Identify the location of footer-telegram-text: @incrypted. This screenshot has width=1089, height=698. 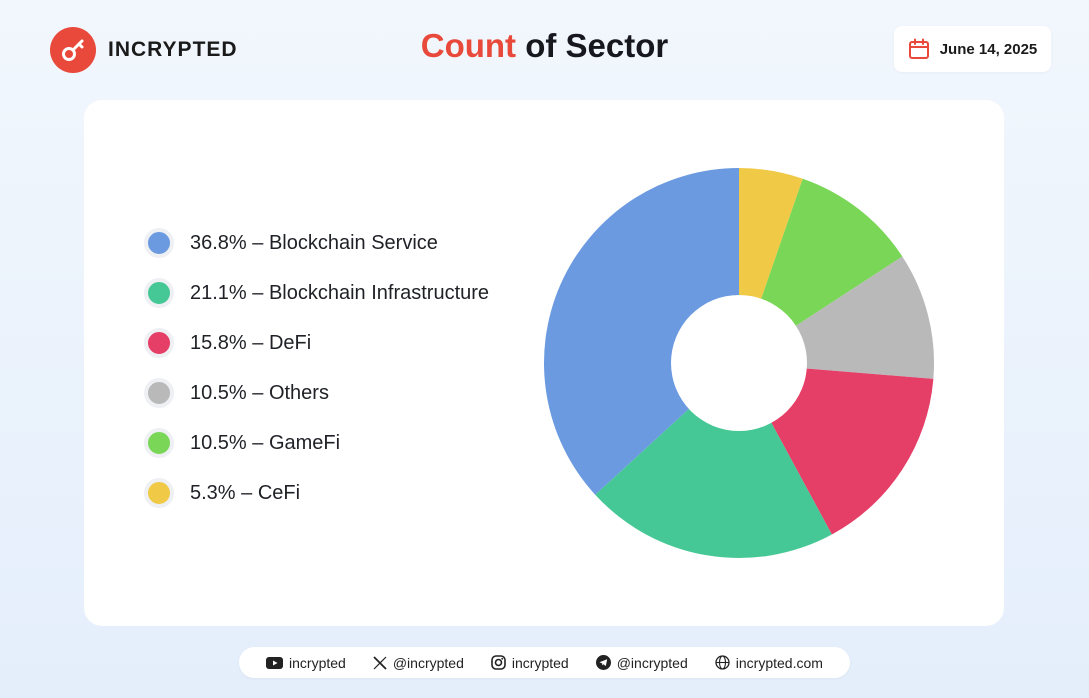
(652, 662).